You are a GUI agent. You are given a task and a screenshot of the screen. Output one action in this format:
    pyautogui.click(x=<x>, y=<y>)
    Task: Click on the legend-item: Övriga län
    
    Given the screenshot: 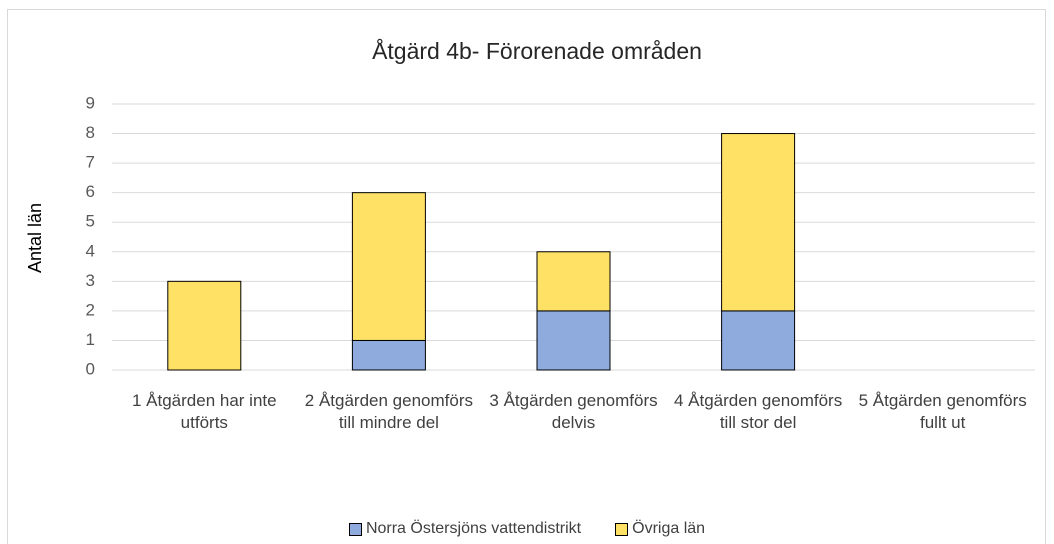 What is the action you would take?
    pyautogui.click(x=660, y=529)
    